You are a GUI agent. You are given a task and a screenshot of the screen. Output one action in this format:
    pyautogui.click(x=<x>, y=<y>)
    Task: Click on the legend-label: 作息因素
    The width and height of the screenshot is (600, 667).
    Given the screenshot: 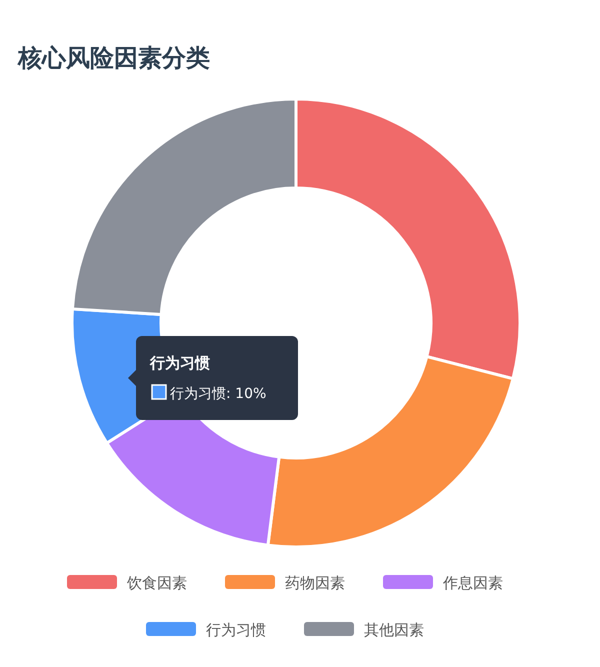 What is the action you would take?
    pyautogui.click(x=472, y=583)
    